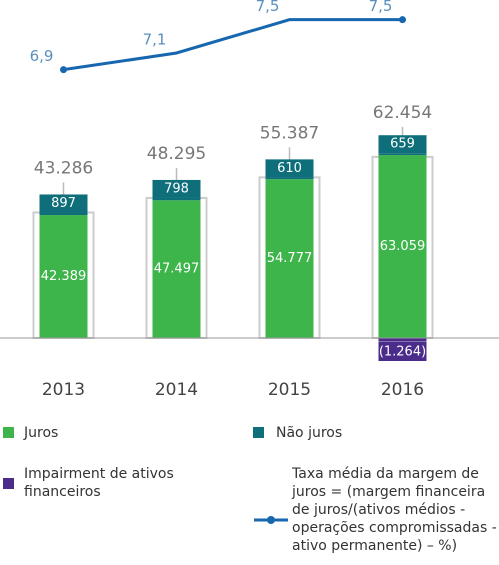  What do you see at coordinates (402, 113) in the screenshot?
I see `total-label: 62.454` at bounding box center [402, 113].